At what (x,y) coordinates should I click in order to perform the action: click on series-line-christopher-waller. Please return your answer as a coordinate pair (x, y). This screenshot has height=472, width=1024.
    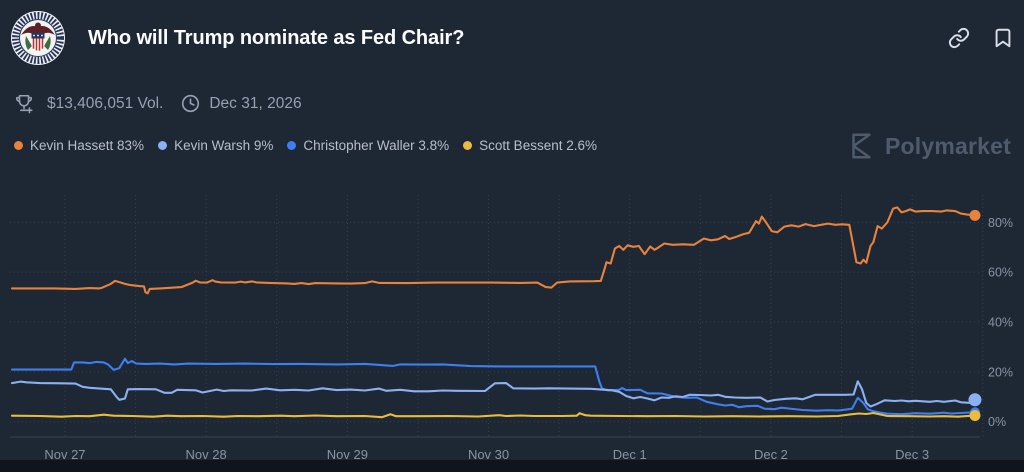
    Looking at the image, I should click on (493, 386).